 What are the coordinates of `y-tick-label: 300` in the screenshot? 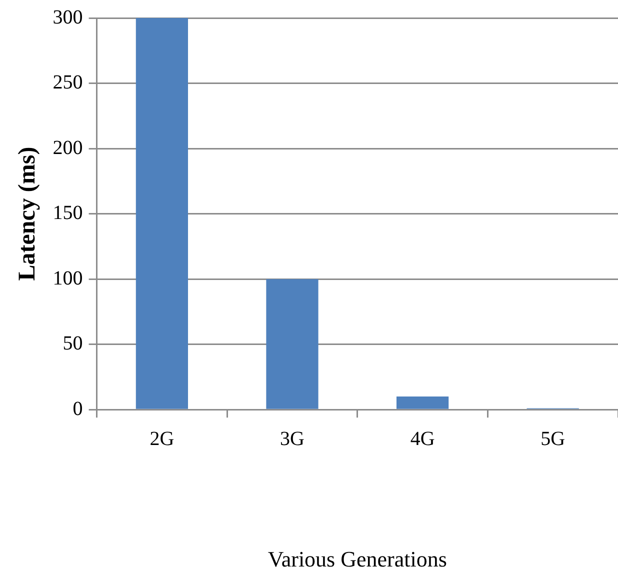 It's located at (67, 17).